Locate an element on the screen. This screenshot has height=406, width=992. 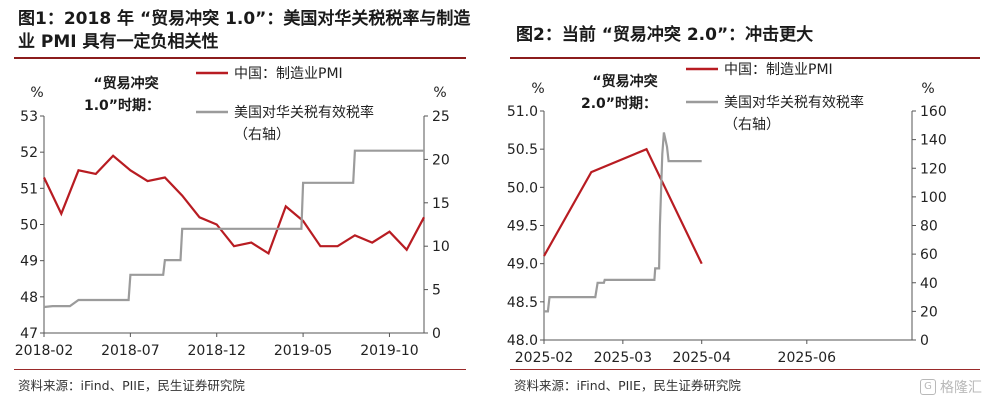
x-tick-label: 2025-03 is located at coordinates (623, 358).